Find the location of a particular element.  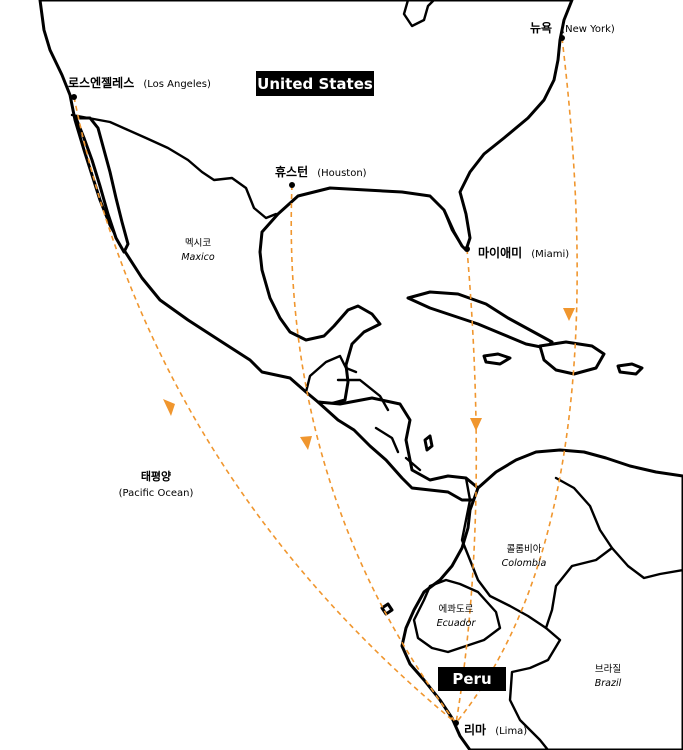

country-name-ko: 에콰도르 is located at coordinates (456, 609).